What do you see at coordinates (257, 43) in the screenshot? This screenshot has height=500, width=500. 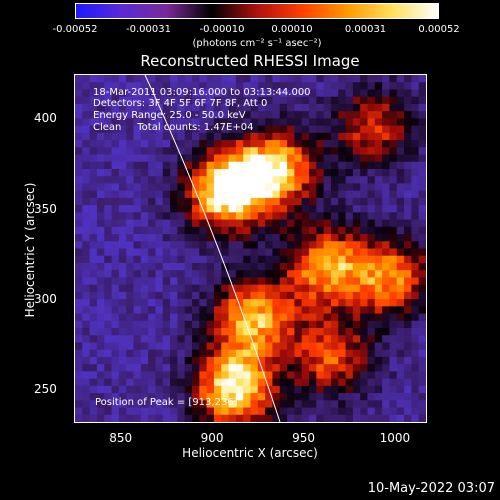 I see `colorbar-unit: (photons cm⁻² s⁻¹ asec⁻²)` at bounding box center [257, 43].